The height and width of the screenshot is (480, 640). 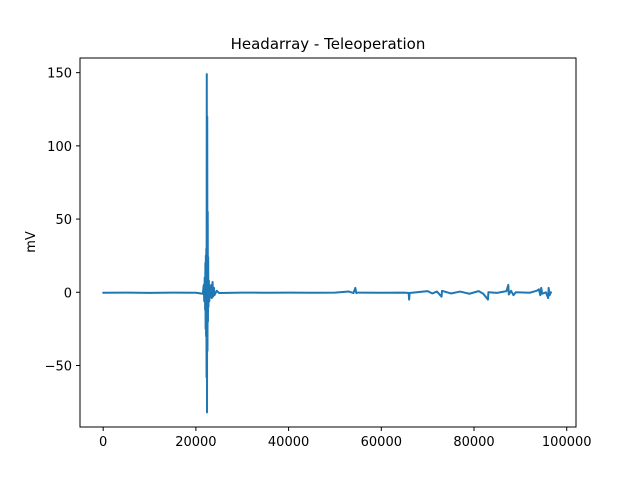 What do you see at coordinates (31, 242) in the screenshot?
I see `y-axis-label: mV` at bounding box center [31, 242].